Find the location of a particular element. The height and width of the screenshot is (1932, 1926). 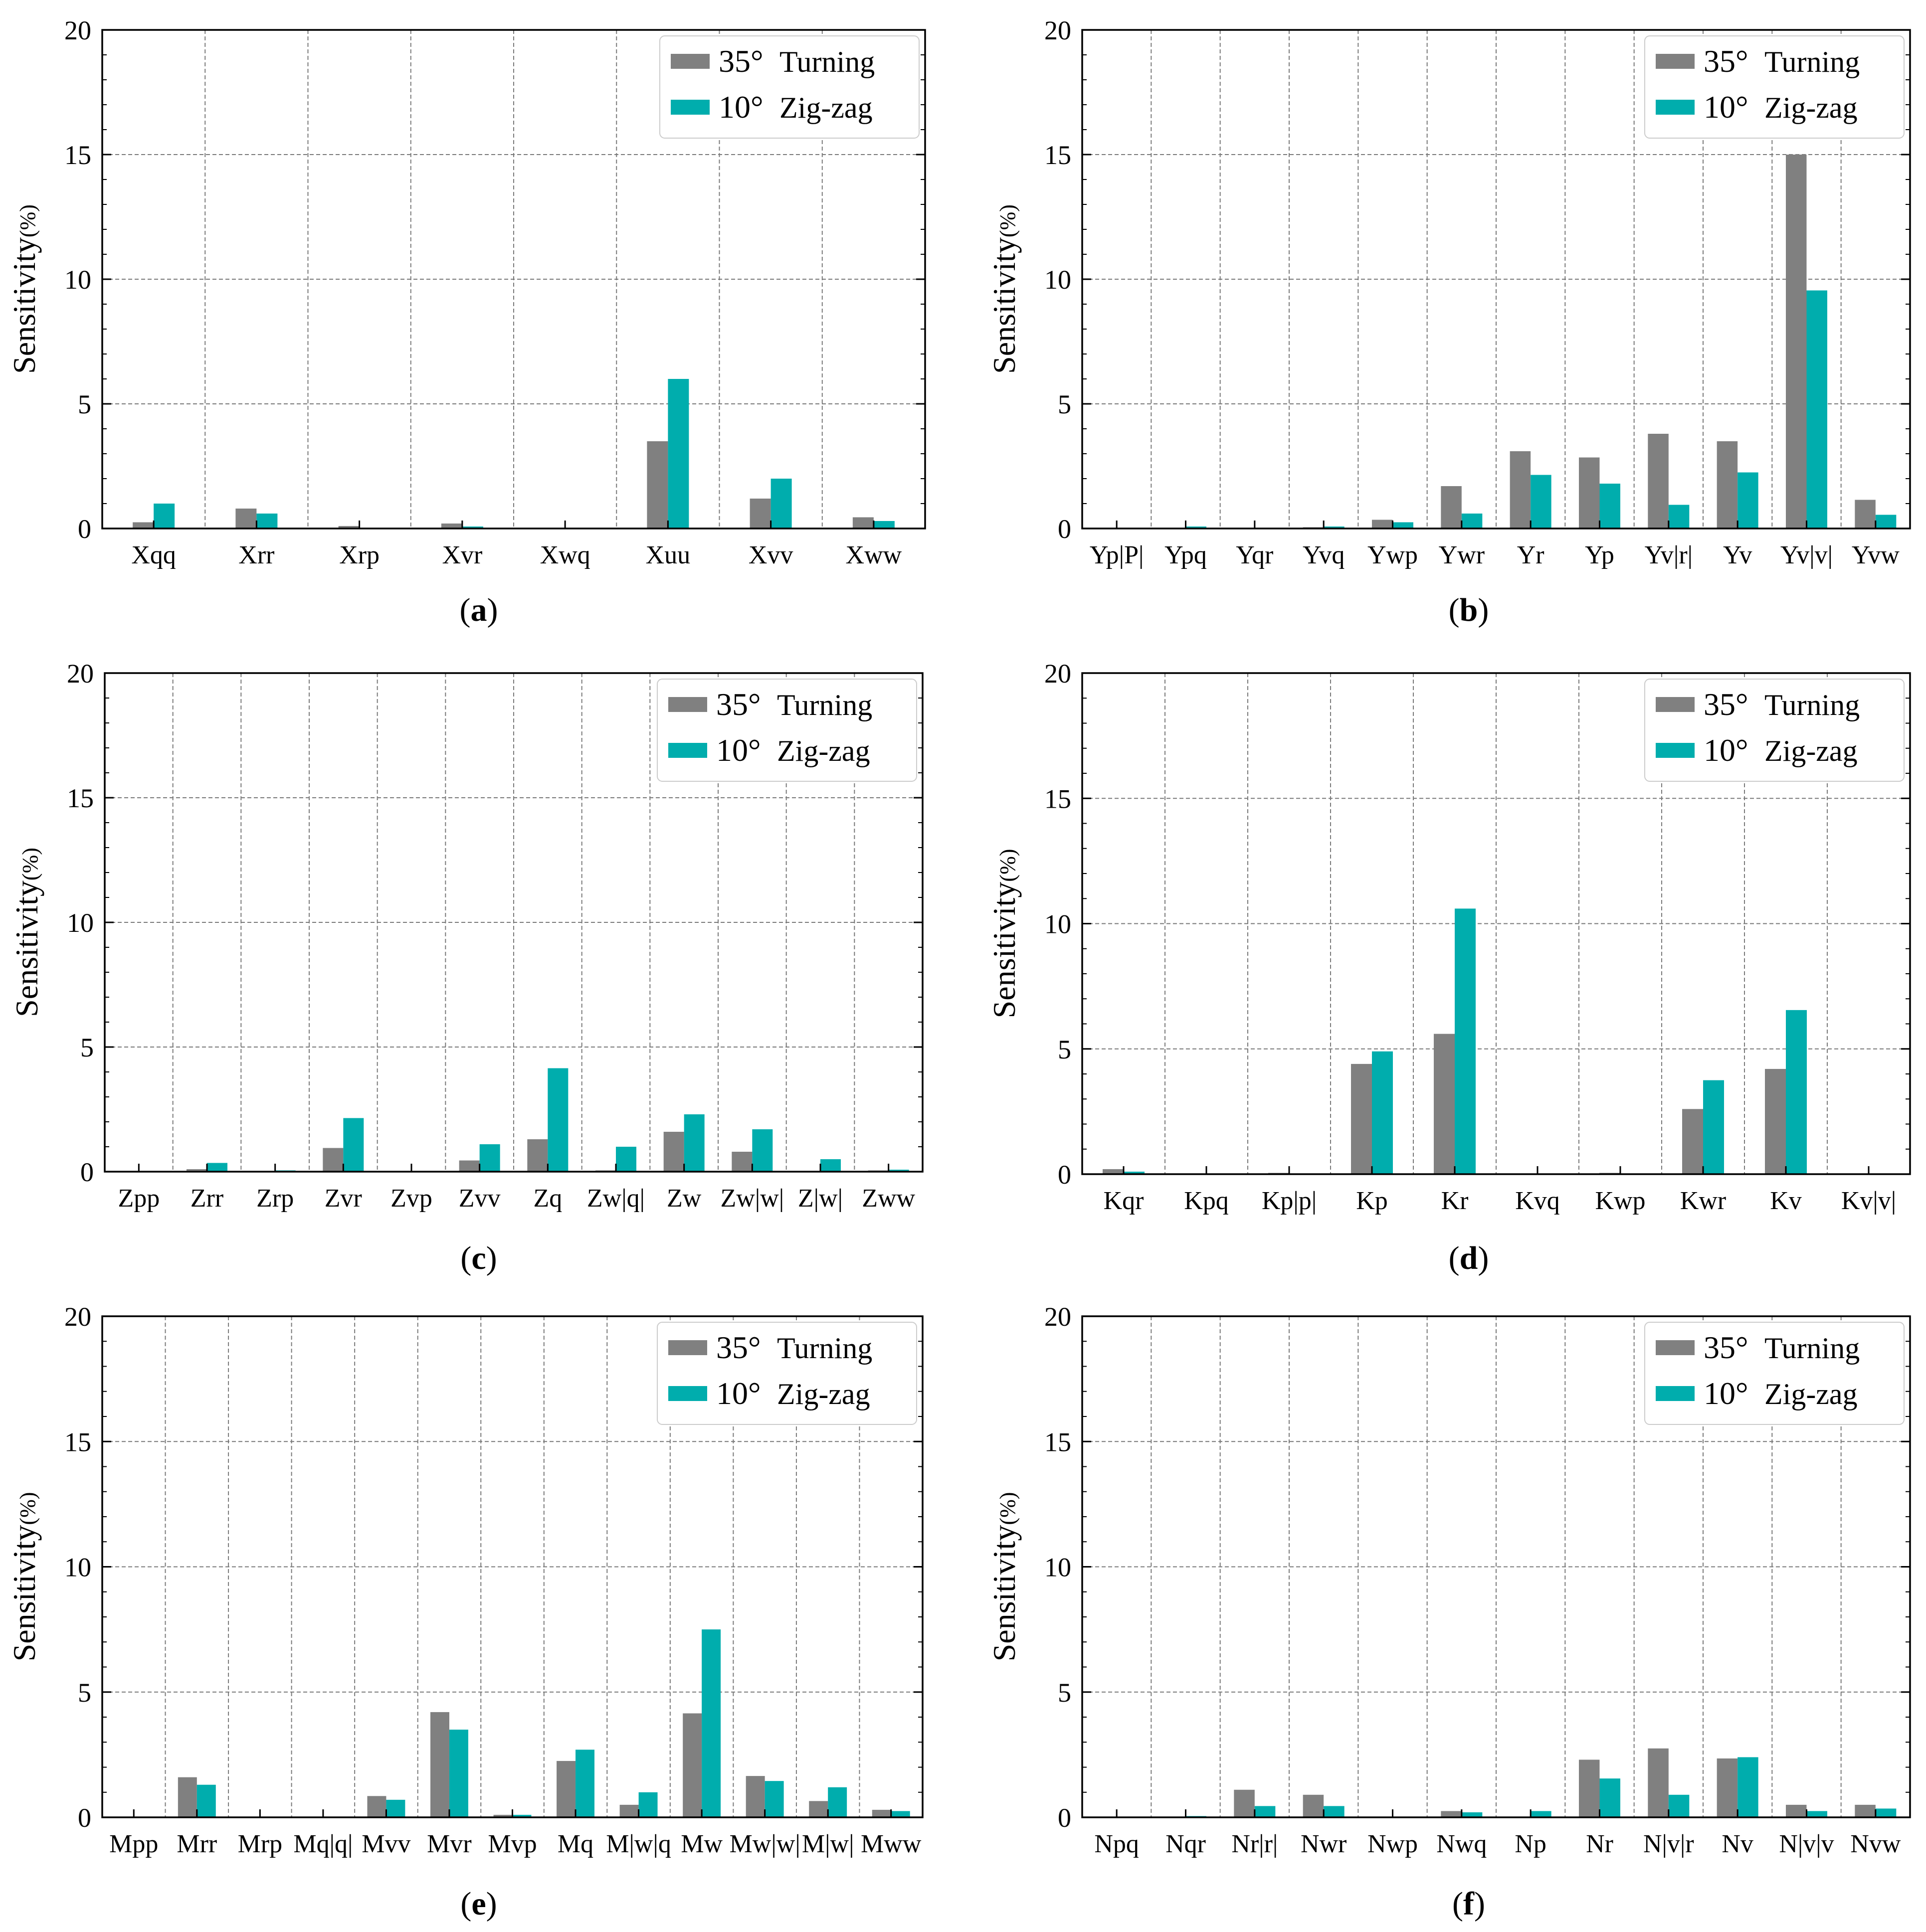

x-tick-label: Mvp is located at coordinates (512, 1844).